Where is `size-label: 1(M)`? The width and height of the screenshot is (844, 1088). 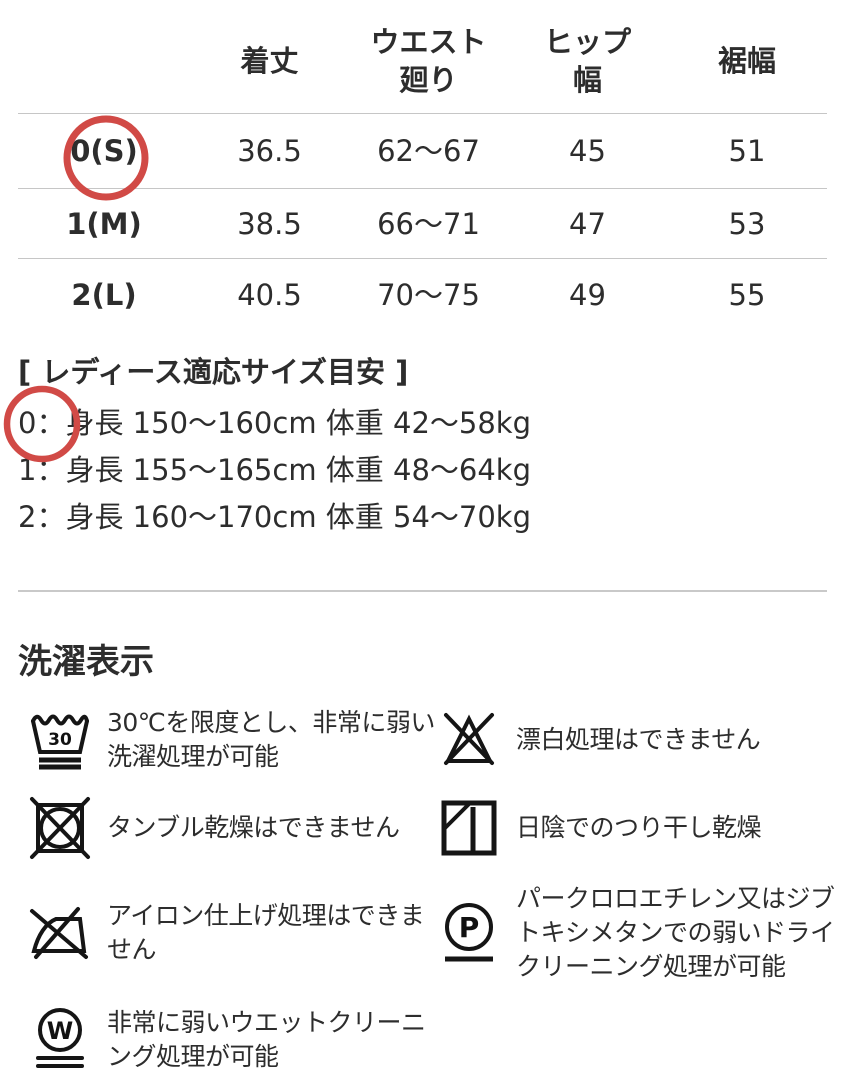 size-label: 1(M) is located at coordinates (104, 223).